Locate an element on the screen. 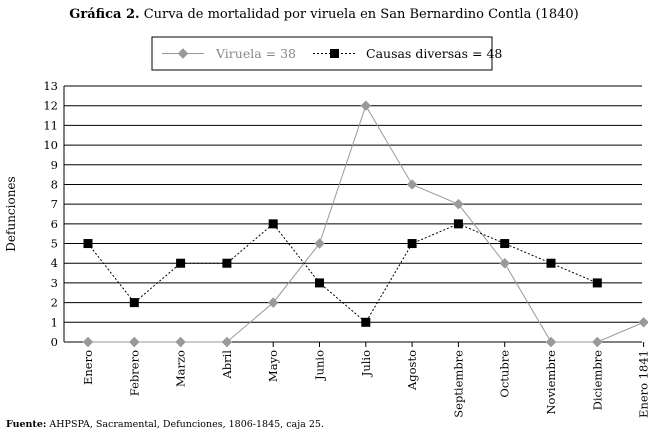 Image resolution: width=648 pixels, height=437 pixels. chart-title-prefix: Gráfica 2. is located at coordinates (104, 14).